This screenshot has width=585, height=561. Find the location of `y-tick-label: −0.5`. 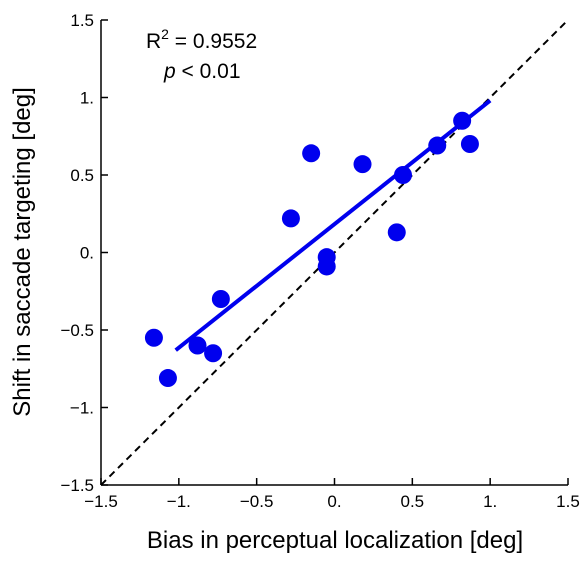

y-tick-label: −0.5 is located at coordinates (77, 330).